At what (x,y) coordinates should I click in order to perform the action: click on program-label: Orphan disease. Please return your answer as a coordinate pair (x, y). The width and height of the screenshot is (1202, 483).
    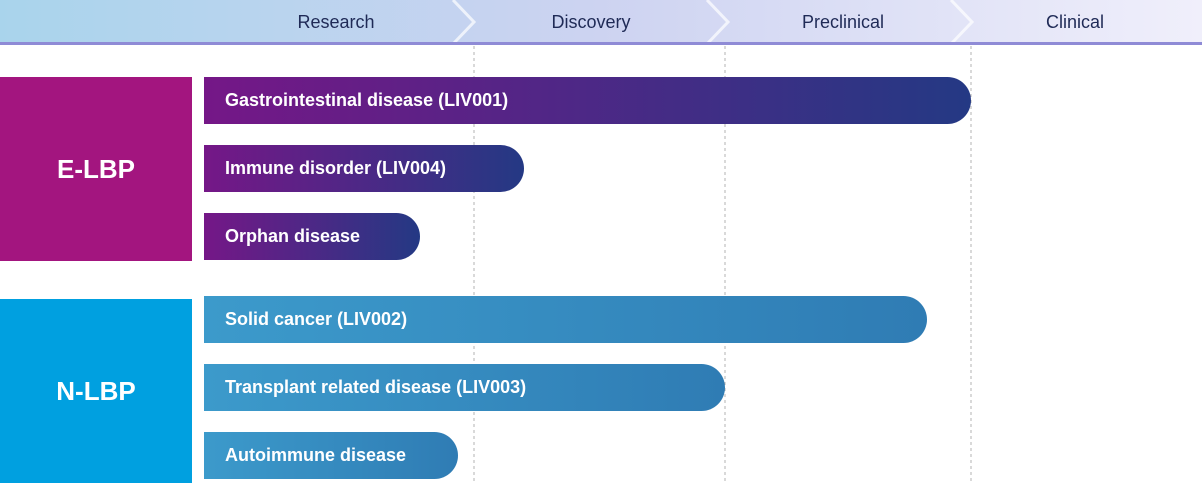
    Looking at the image, I should click on (293, 236).